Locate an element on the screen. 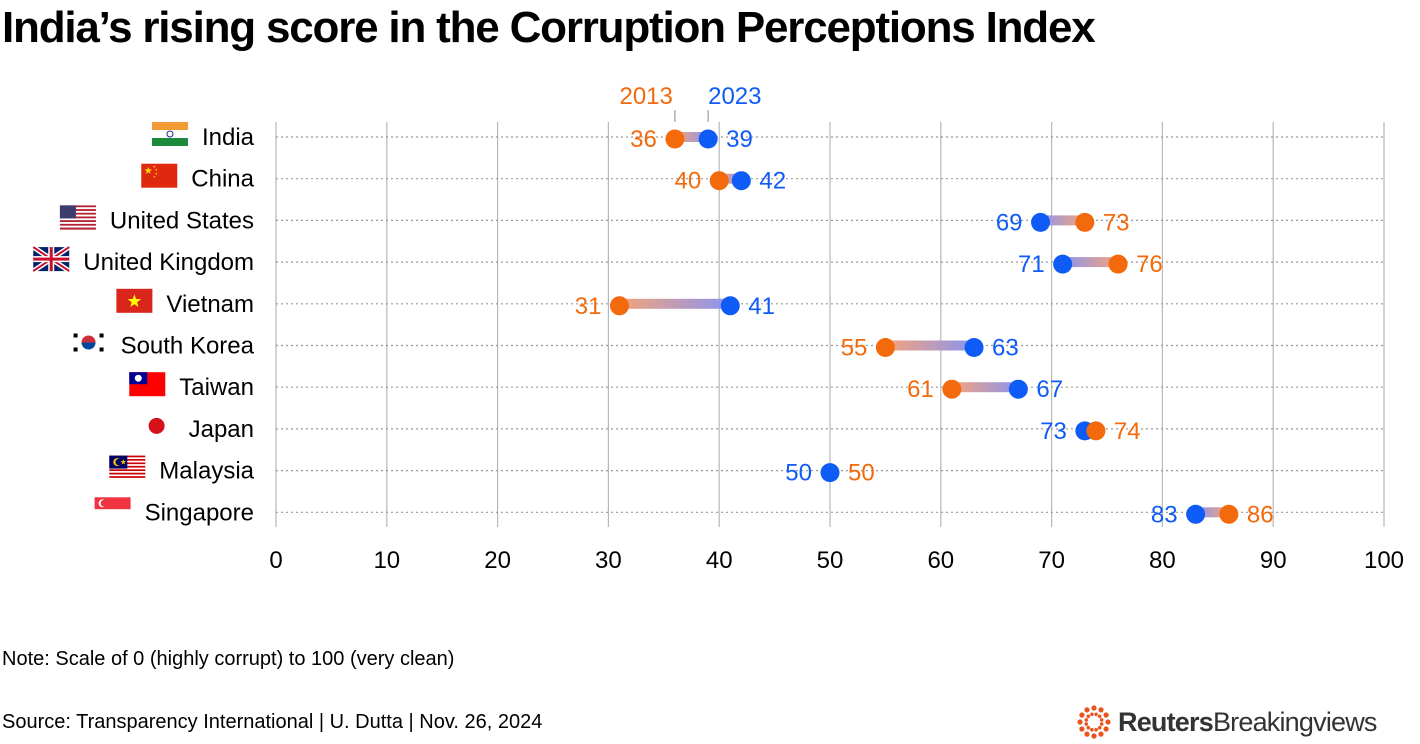  x-tick-label: 90 is located at coordinates (1273, 560).